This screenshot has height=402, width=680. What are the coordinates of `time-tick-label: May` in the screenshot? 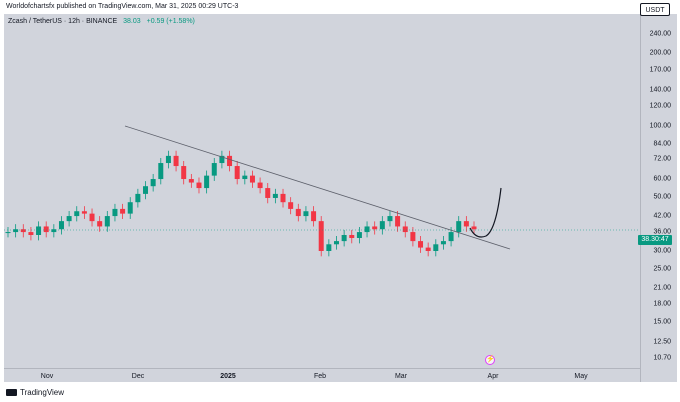 It's located at (581, 376).